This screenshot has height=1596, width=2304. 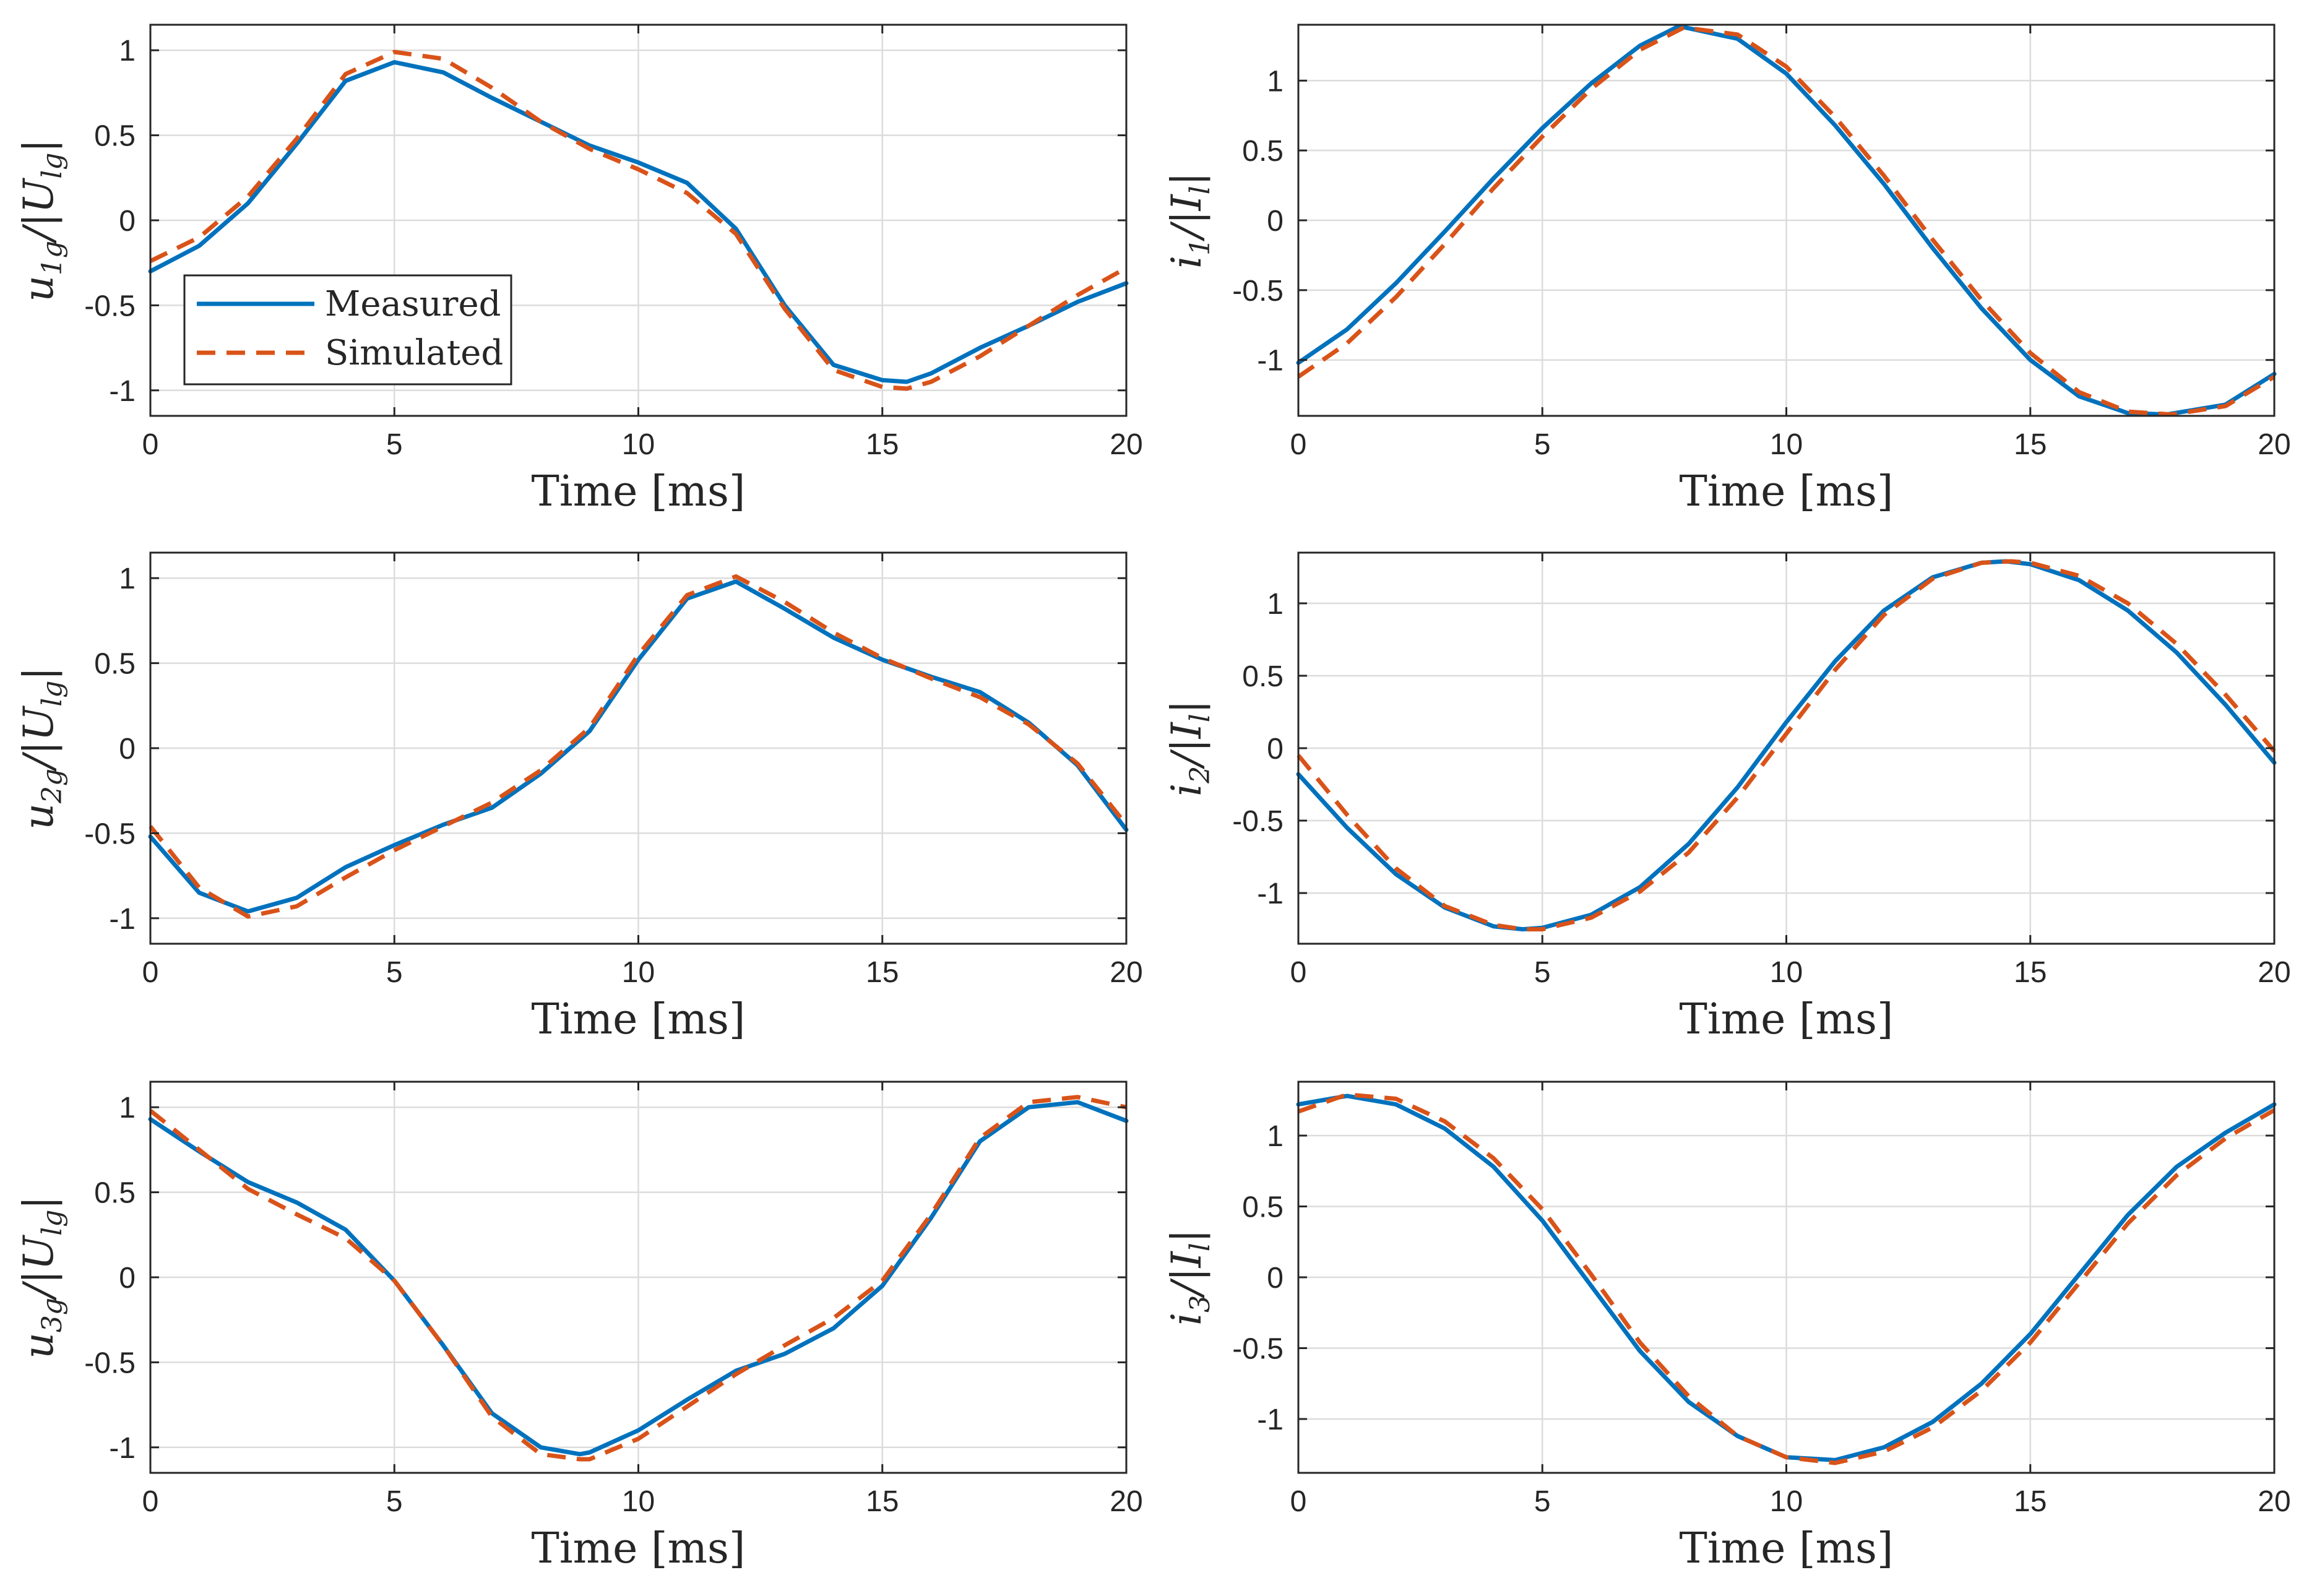 I want to click on grid-i1, so click(x=1786, y=221).